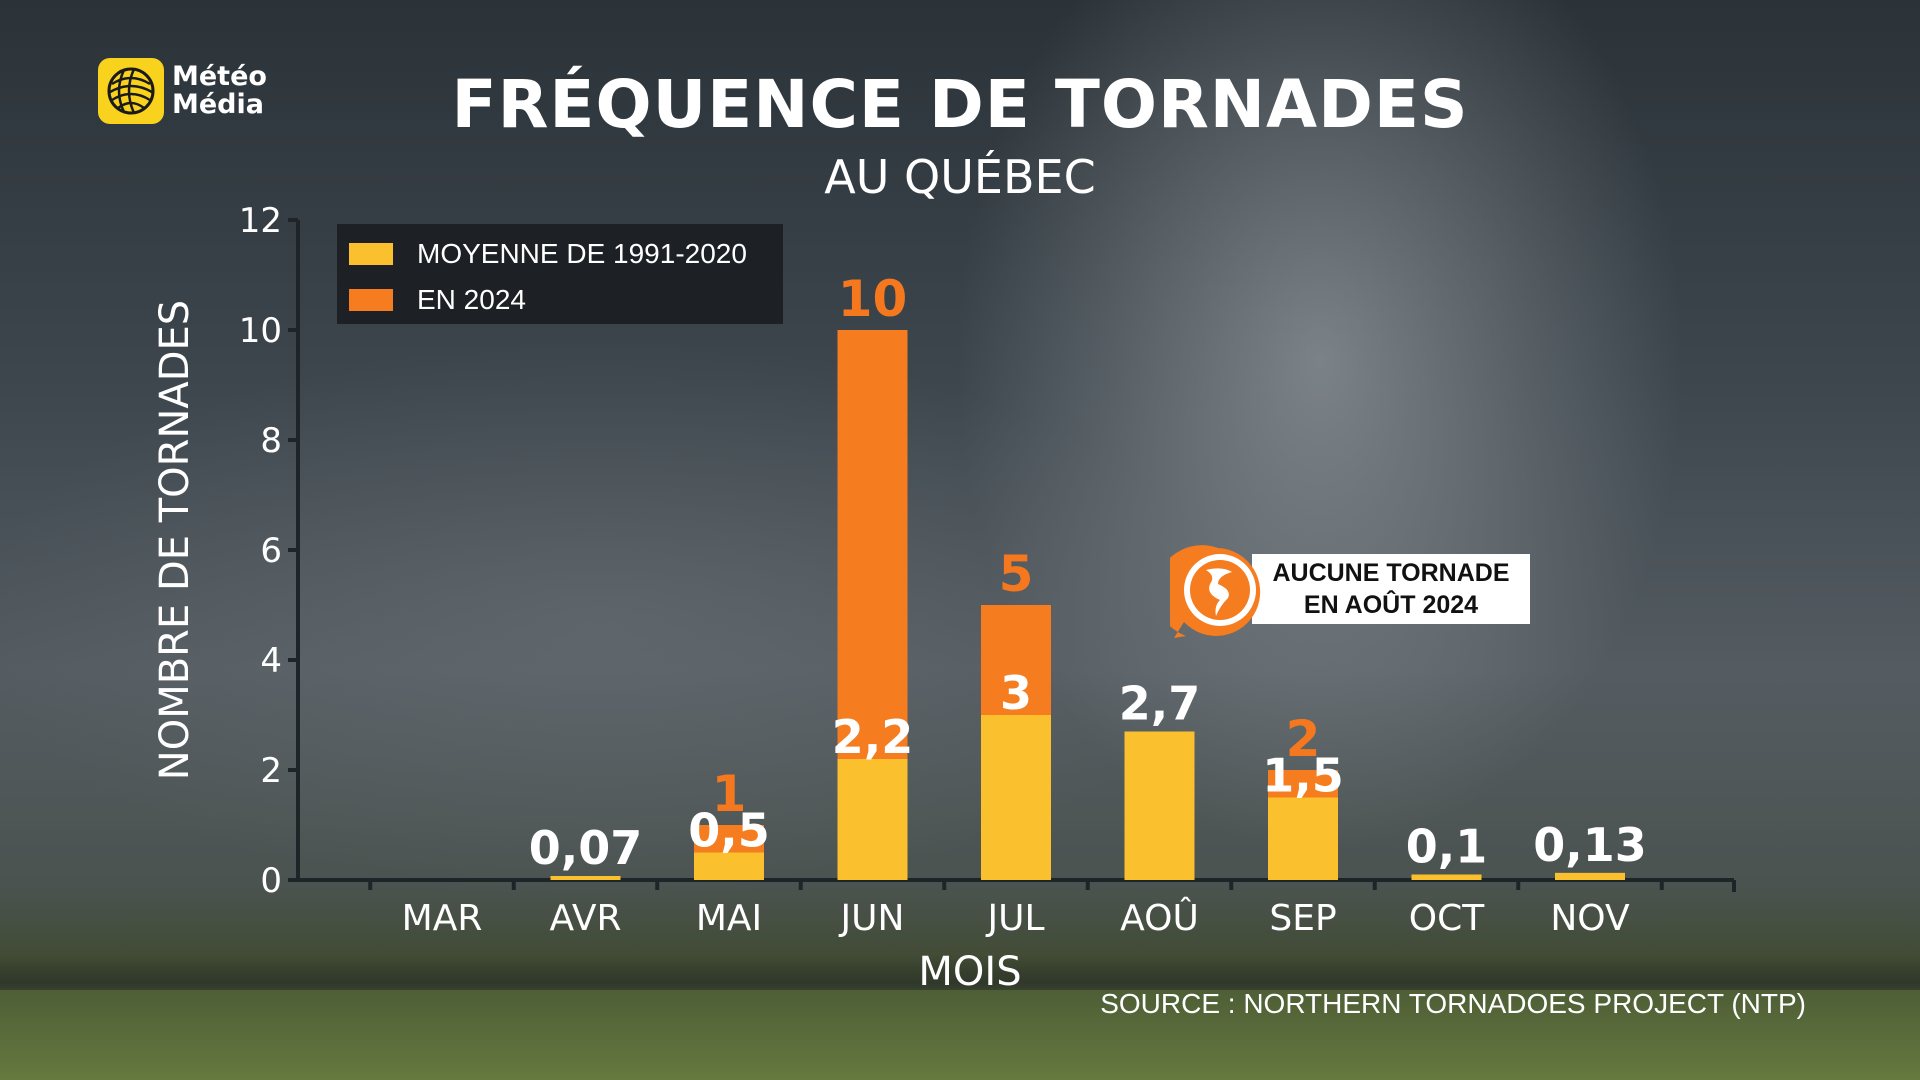 Image resolution: width=1920 pixels, height=1080 pixels. What do you see at coordinates (218, 104) in the screenshot?
I see `logo-line-2: Média` at bounding box center [218, 104].